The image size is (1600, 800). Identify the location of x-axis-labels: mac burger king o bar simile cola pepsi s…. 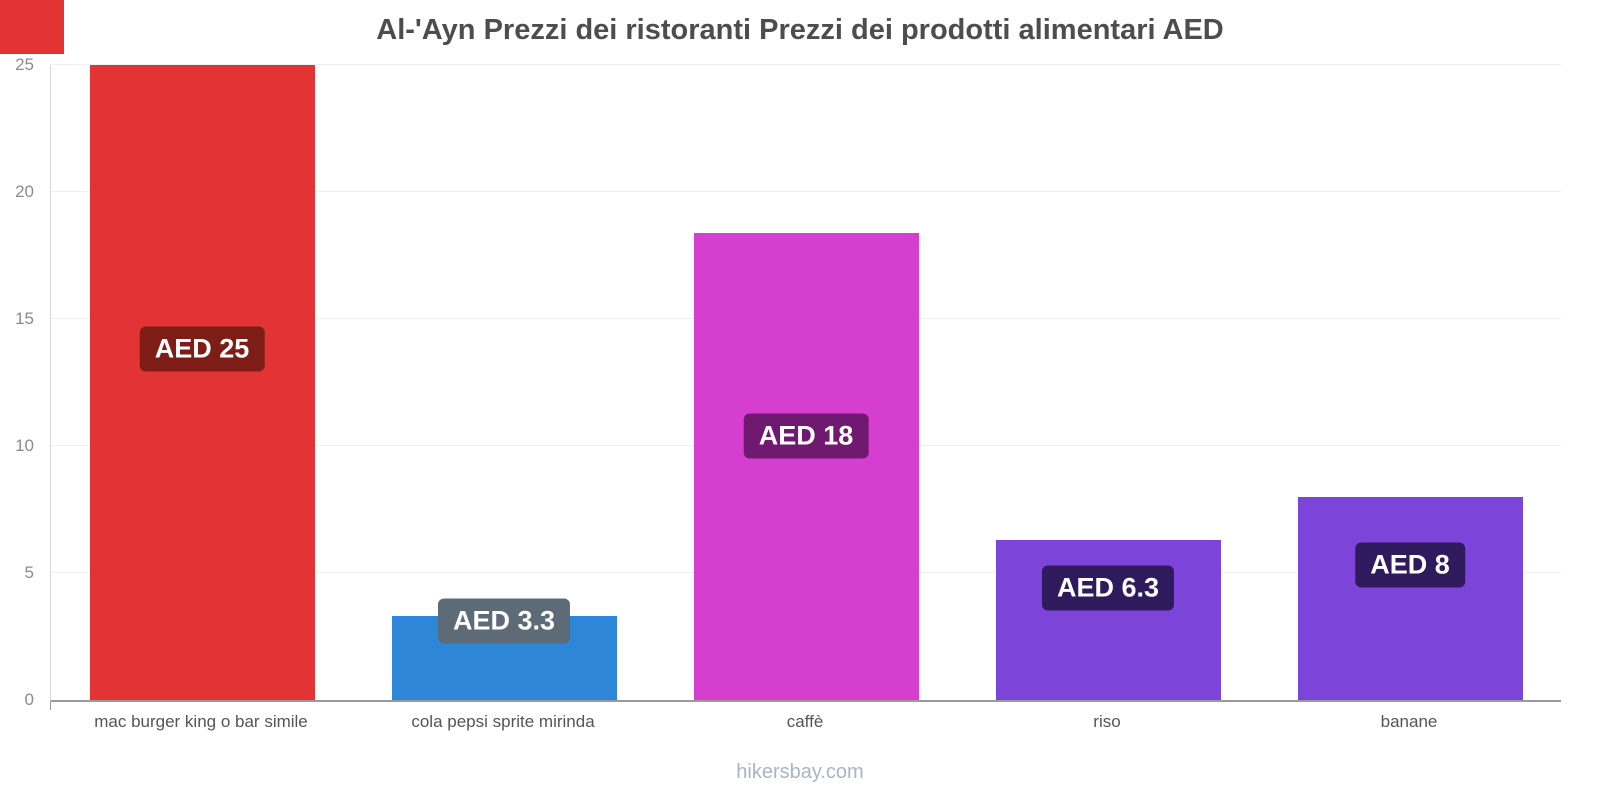
(805, 727).